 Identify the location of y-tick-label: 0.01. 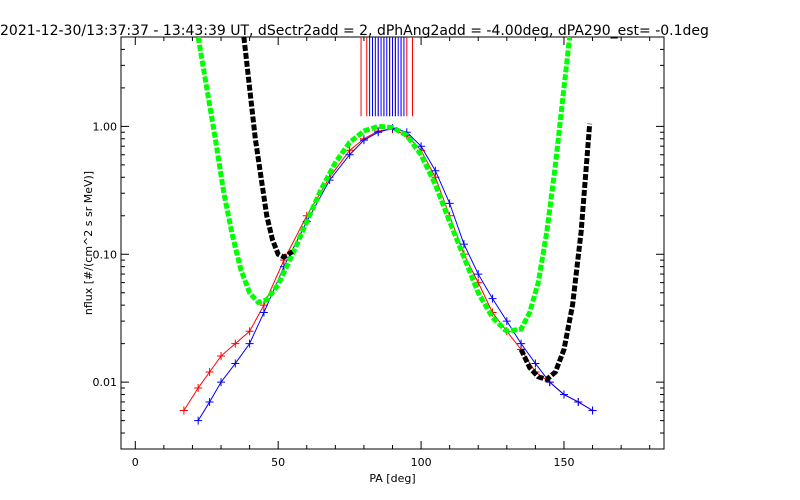
(105, 382).